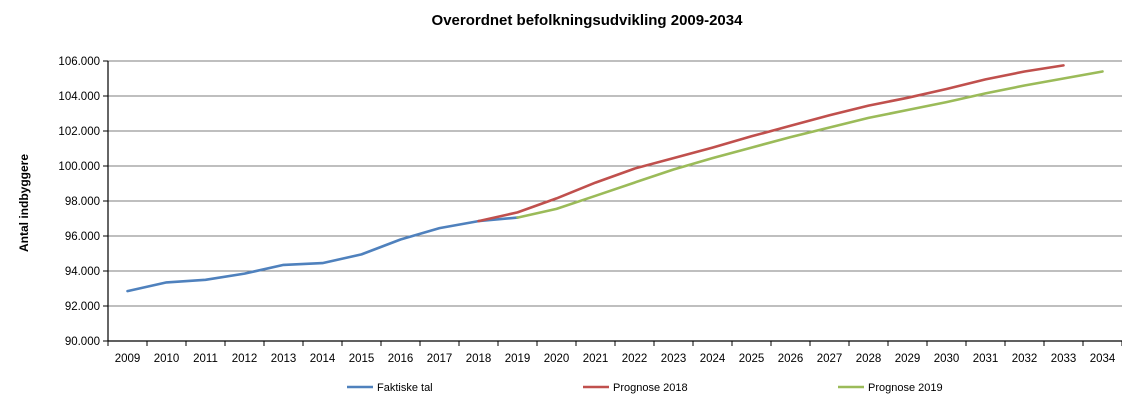 The height and width of the screenshot is (395, 1122). What do you see at coordinates (128, 359) in the screenshot?
I see `x-tick-label: 2009` at bounding box center [128, 359].